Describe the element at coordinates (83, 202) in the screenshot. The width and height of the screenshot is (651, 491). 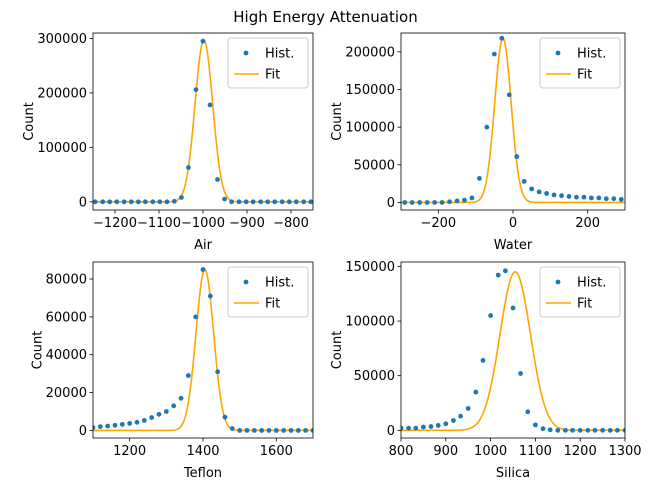
I see `y-tick-label: 0` at that location.